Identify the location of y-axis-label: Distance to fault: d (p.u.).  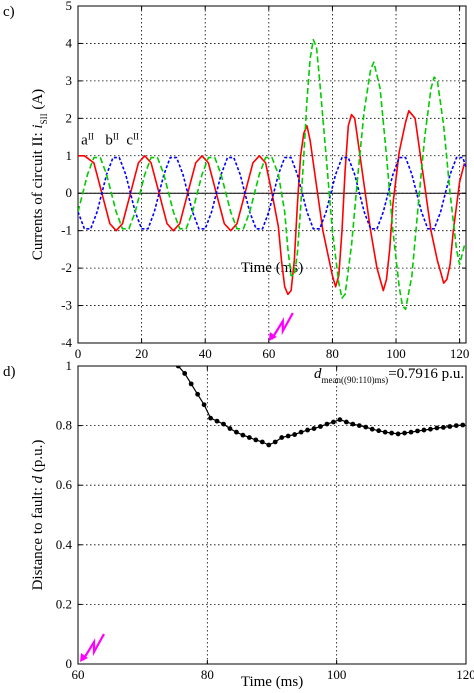
(38, 515).